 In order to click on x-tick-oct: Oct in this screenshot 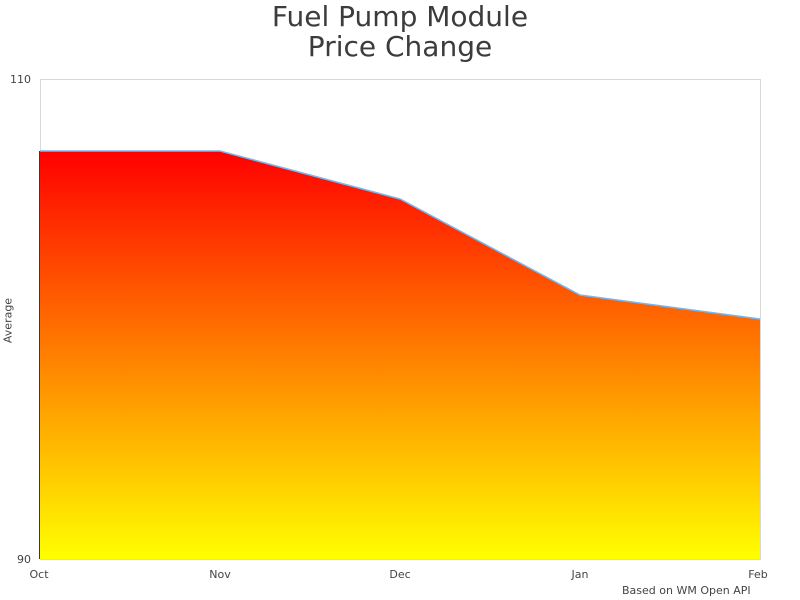, I will do `click(39, 574)`.